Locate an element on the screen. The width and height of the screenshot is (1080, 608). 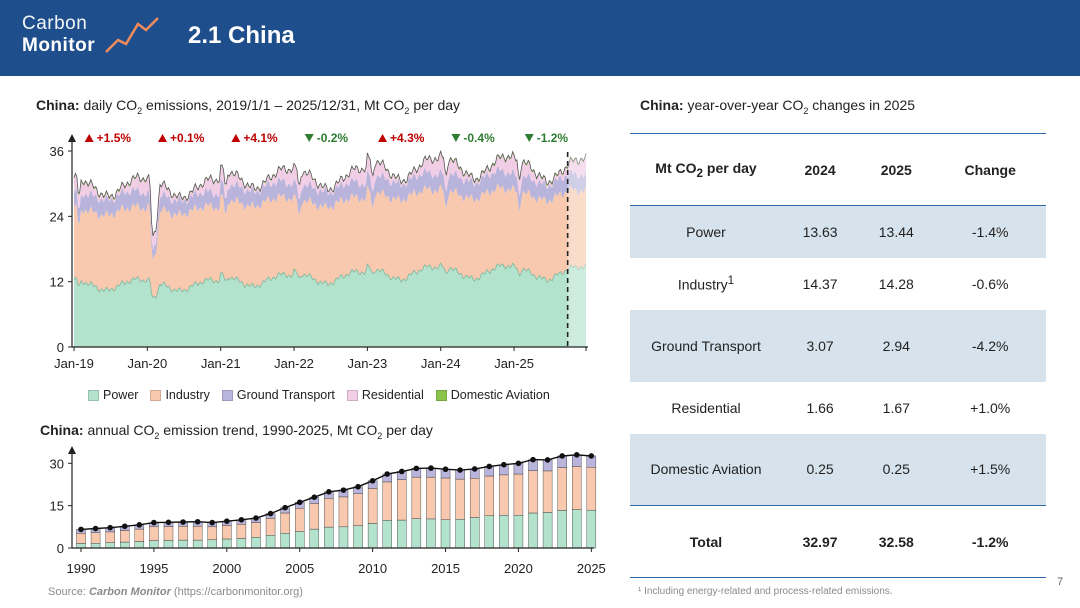
up-triangle-icon is located at coordinates (89, 138).